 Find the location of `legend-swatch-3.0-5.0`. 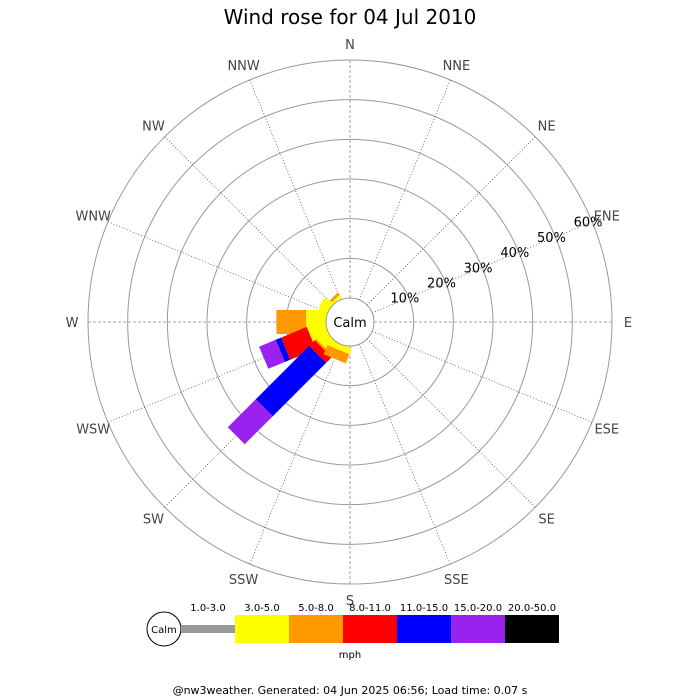

legend-swatch-3.0-5.0 is located at coordinates (262, 629).